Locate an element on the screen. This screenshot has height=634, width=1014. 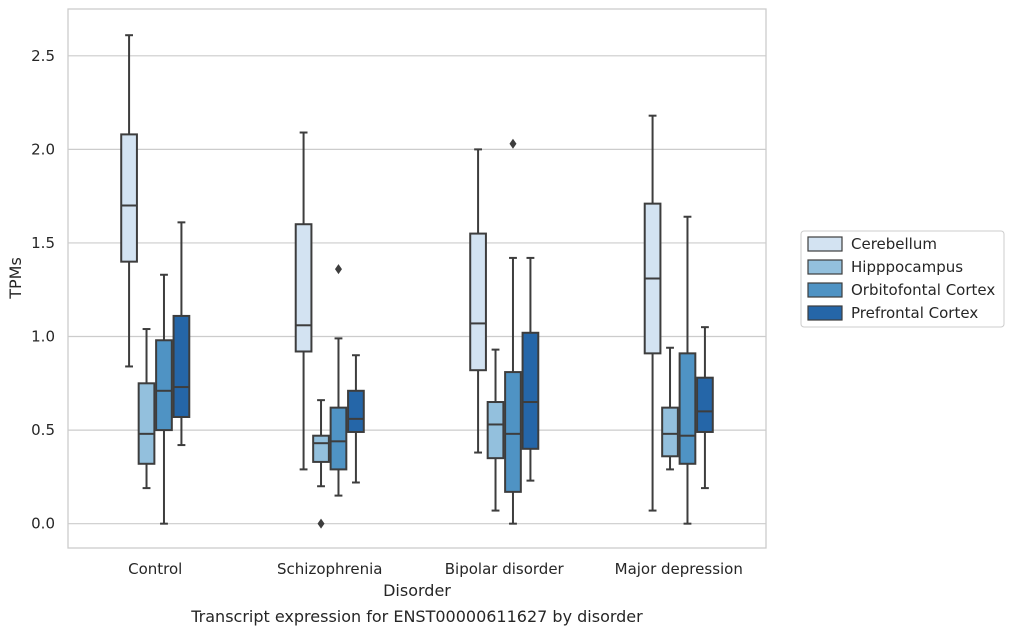
x-tick-label: Bipolar disorder is located at coordinates (505, 569).